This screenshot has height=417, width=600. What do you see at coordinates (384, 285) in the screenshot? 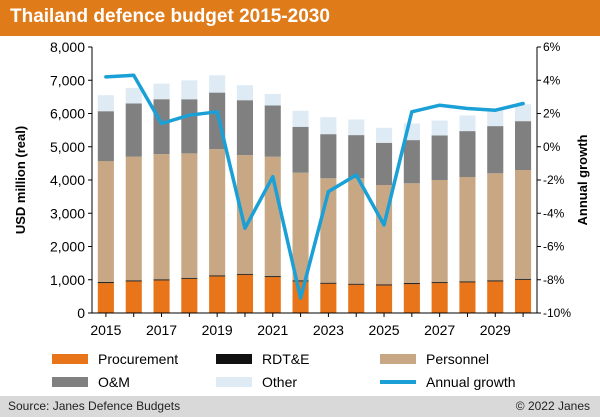
I see `bar-rdt-e-2025` at bounding box center [384, 285].